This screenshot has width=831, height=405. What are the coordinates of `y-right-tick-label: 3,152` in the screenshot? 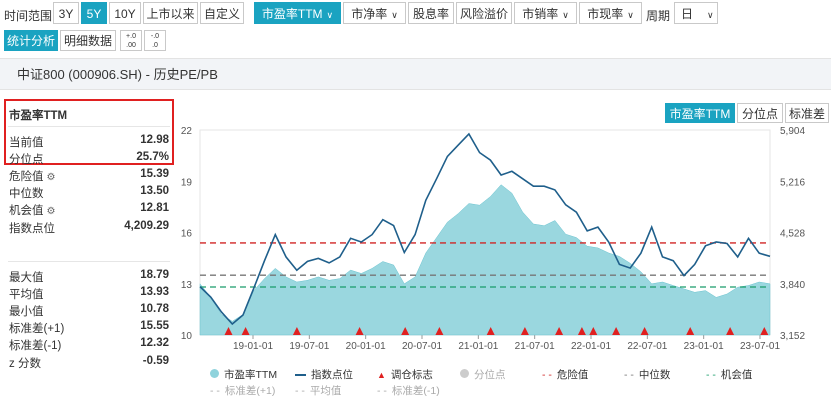 It's located at (792, 336).